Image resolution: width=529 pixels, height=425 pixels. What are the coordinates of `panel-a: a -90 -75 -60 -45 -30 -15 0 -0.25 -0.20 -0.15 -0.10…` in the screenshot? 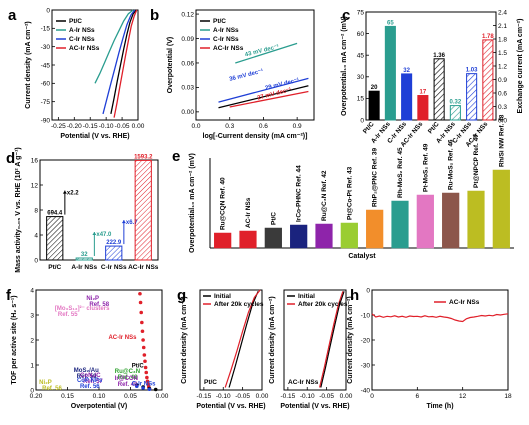 It's located at (76, 73).